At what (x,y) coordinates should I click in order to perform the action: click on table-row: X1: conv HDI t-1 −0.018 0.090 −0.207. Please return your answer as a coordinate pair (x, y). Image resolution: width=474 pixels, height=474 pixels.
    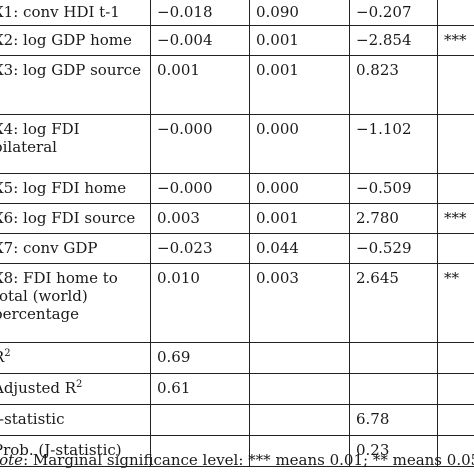
    Looking at the image, I should click on (237, 13).